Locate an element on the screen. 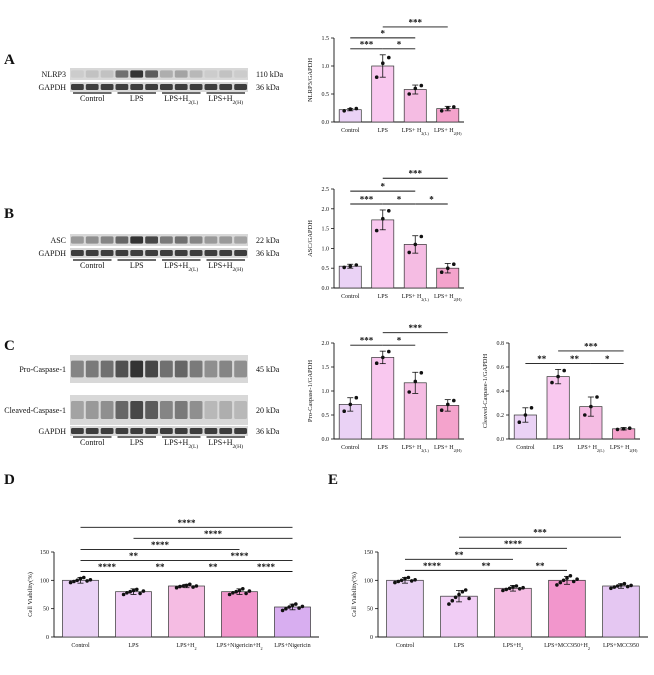 The height and width of the screenshot is (675, 654). y-axis-title: Cleaved-Caspase-1/GAPDH is located at coordinates (485, 391).